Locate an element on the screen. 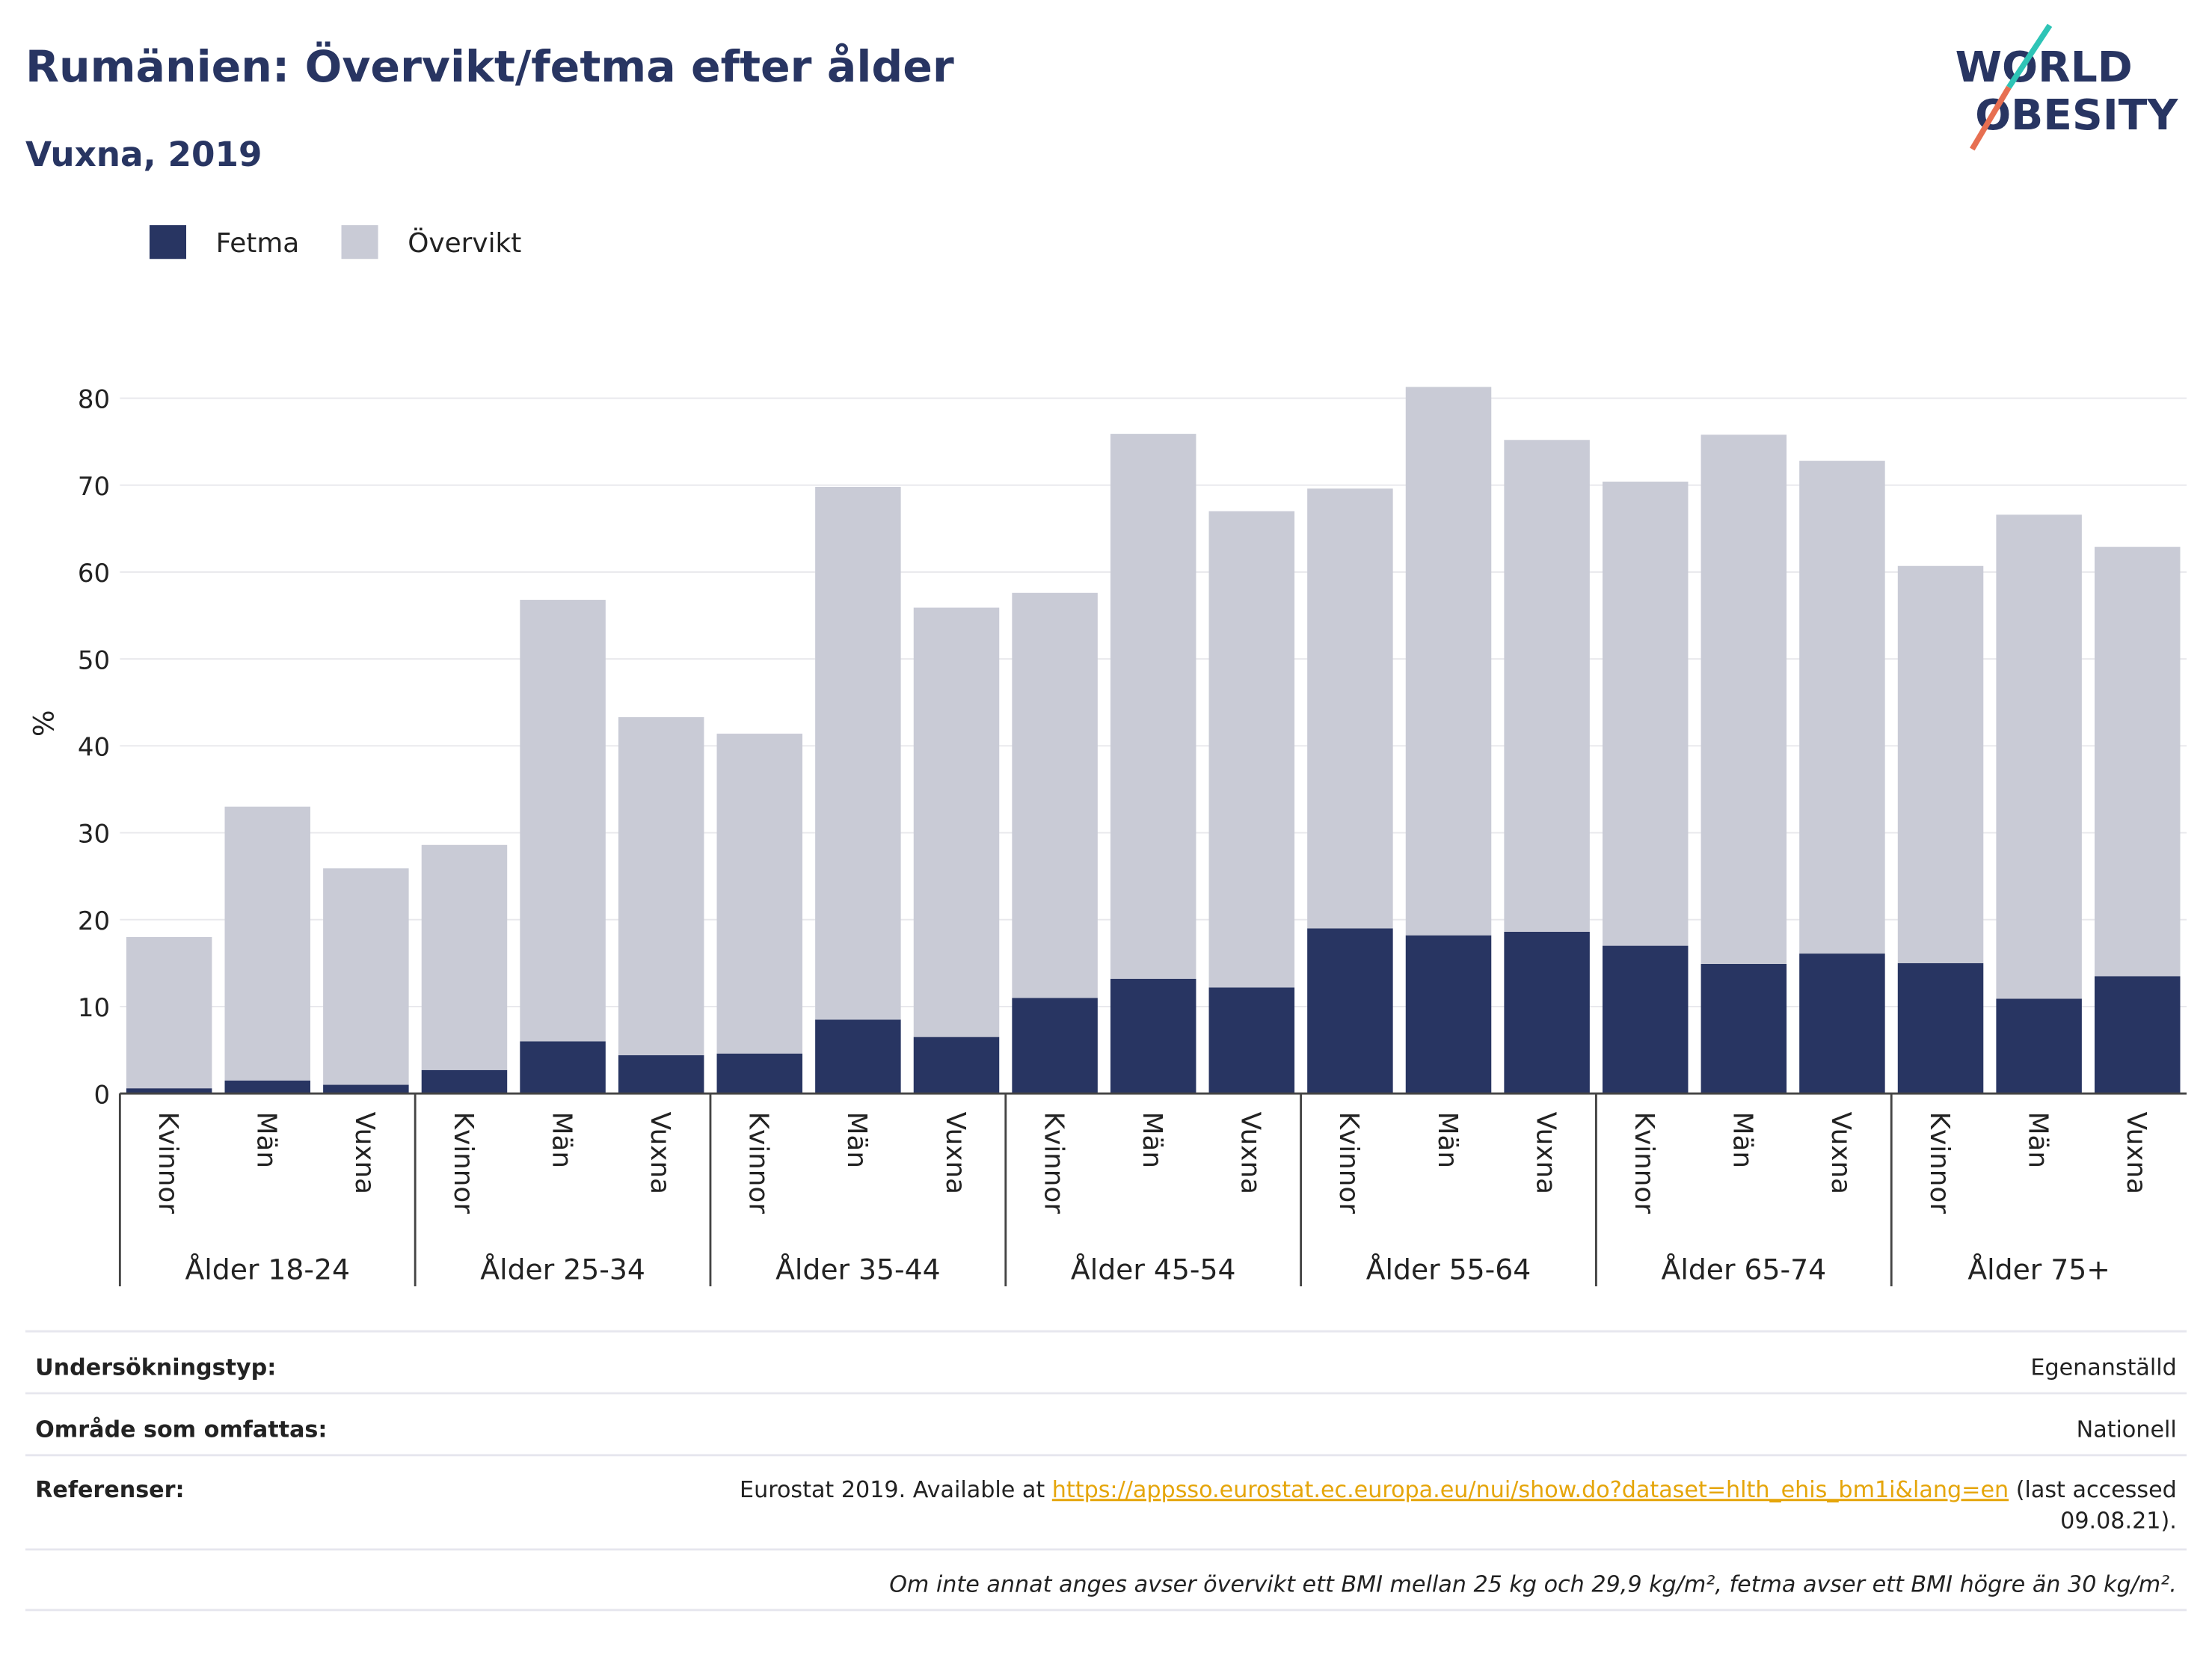  y-tick-label: 30 is located at coordinates (94, 834).